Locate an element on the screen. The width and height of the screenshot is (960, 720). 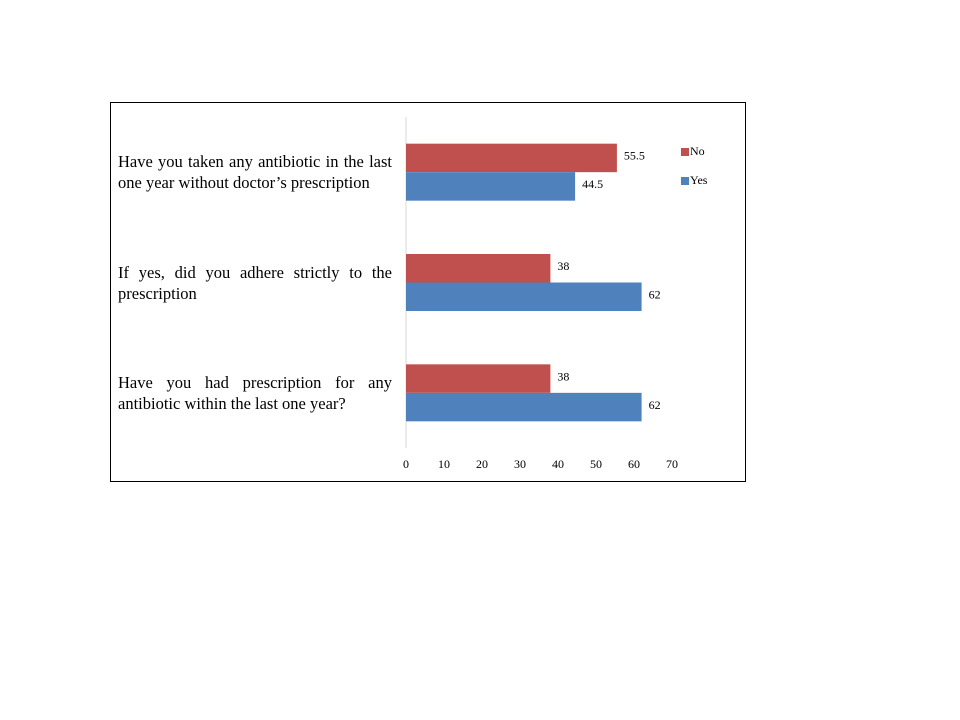
x-tick-label: 0 is located at coordinates (406, 464).